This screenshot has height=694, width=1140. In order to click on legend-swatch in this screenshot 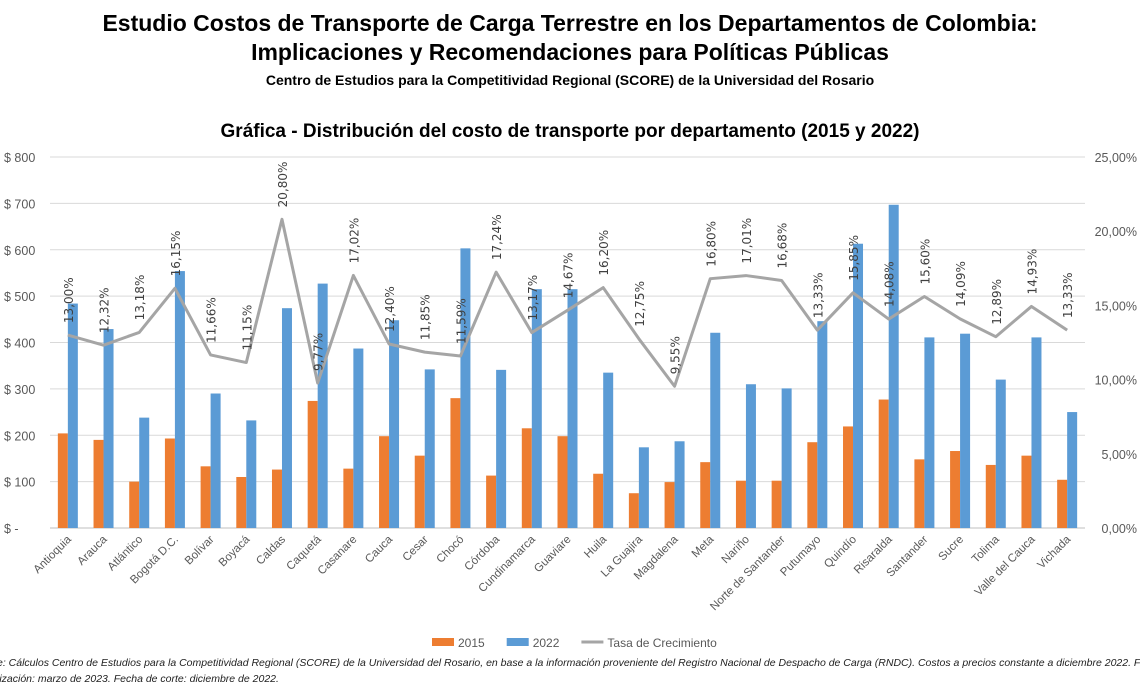, I will do `click(517, 642)`.